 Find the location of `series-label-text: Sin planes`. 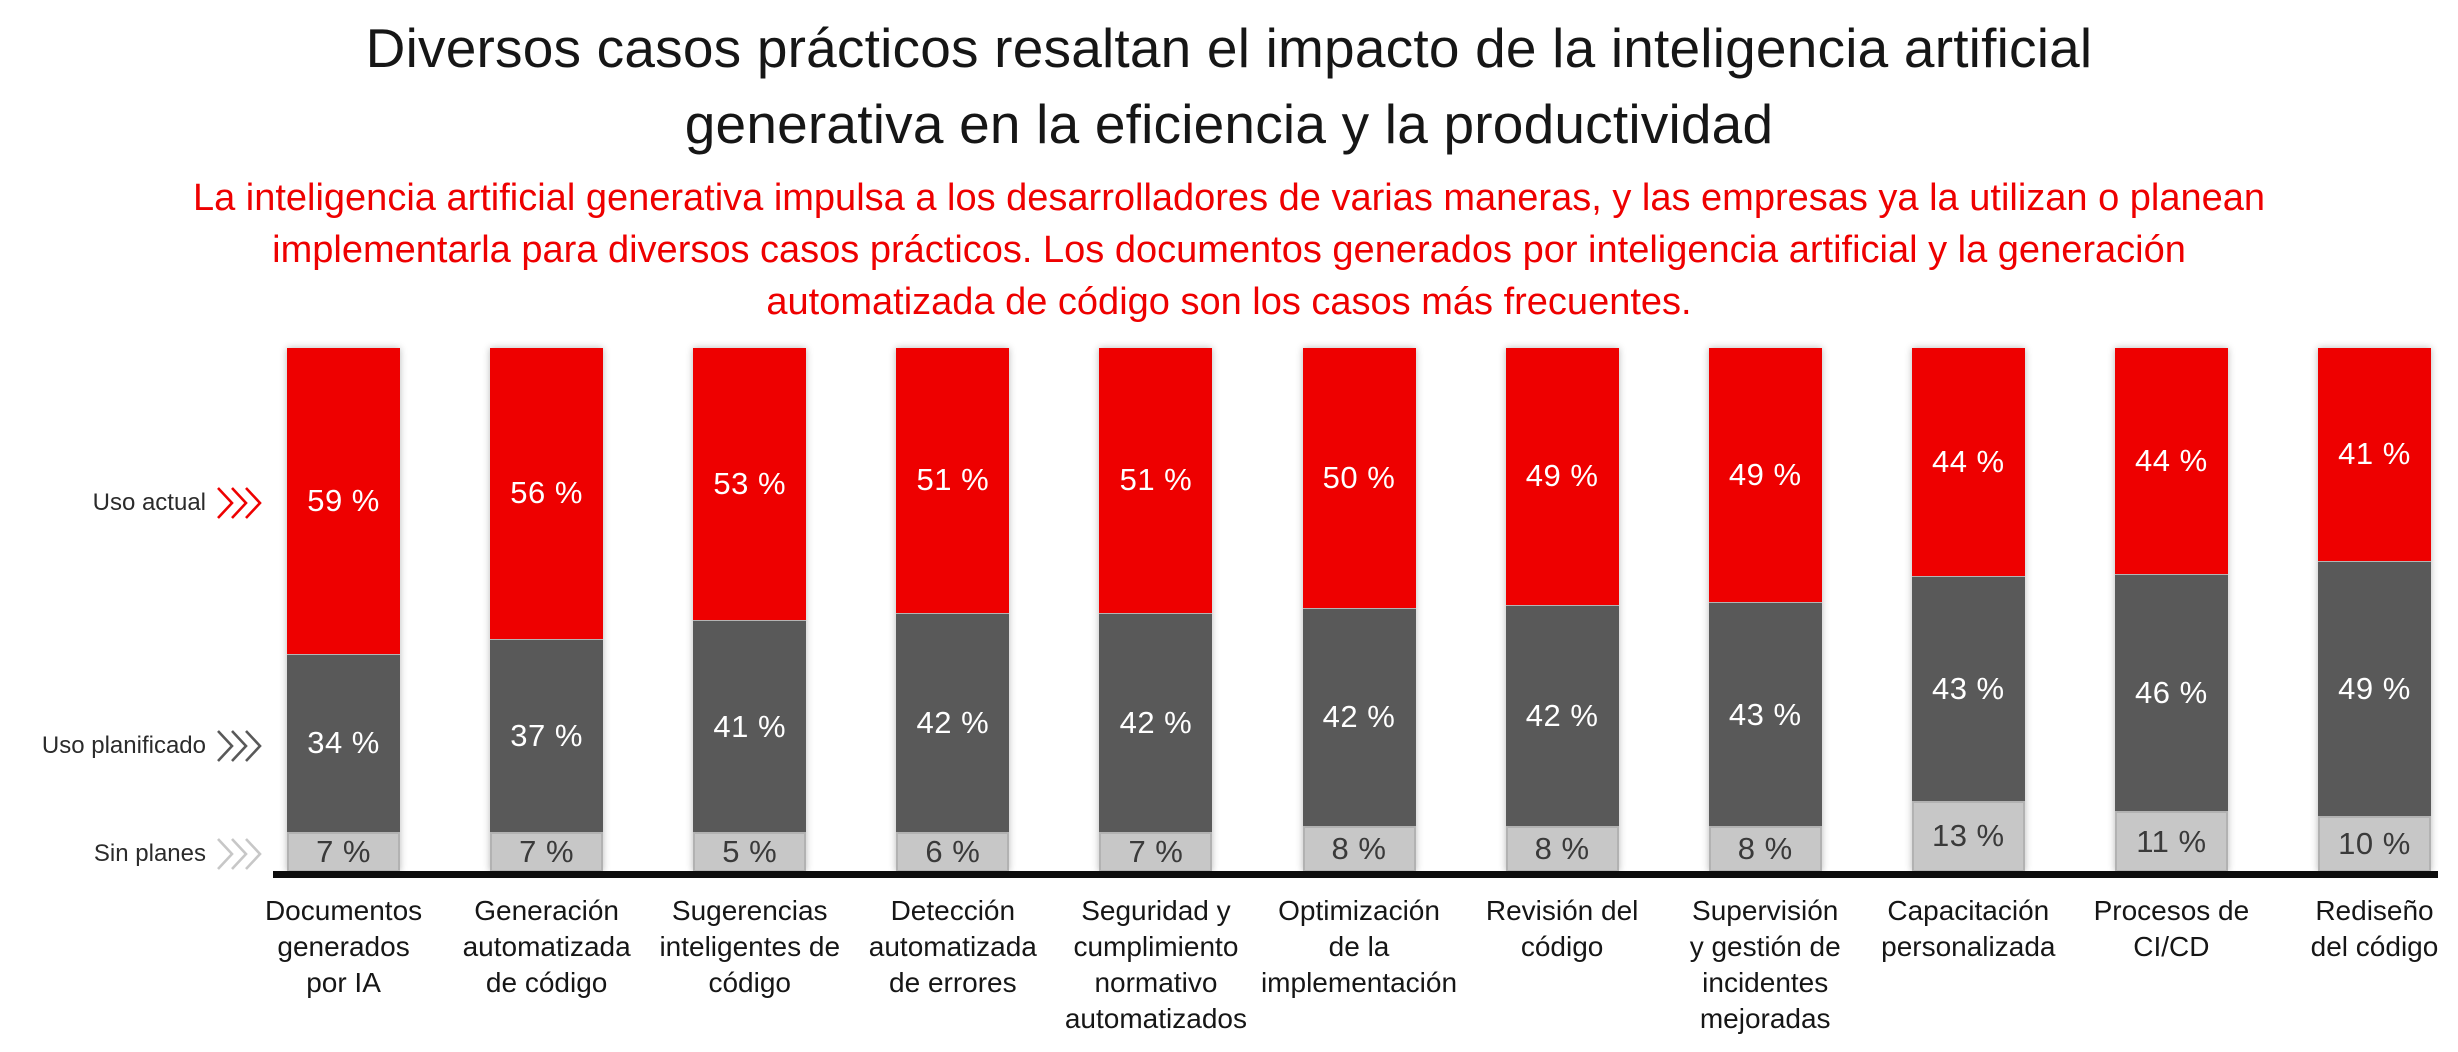

series-label-text: Sin planes is located at coordinates (149, 853).